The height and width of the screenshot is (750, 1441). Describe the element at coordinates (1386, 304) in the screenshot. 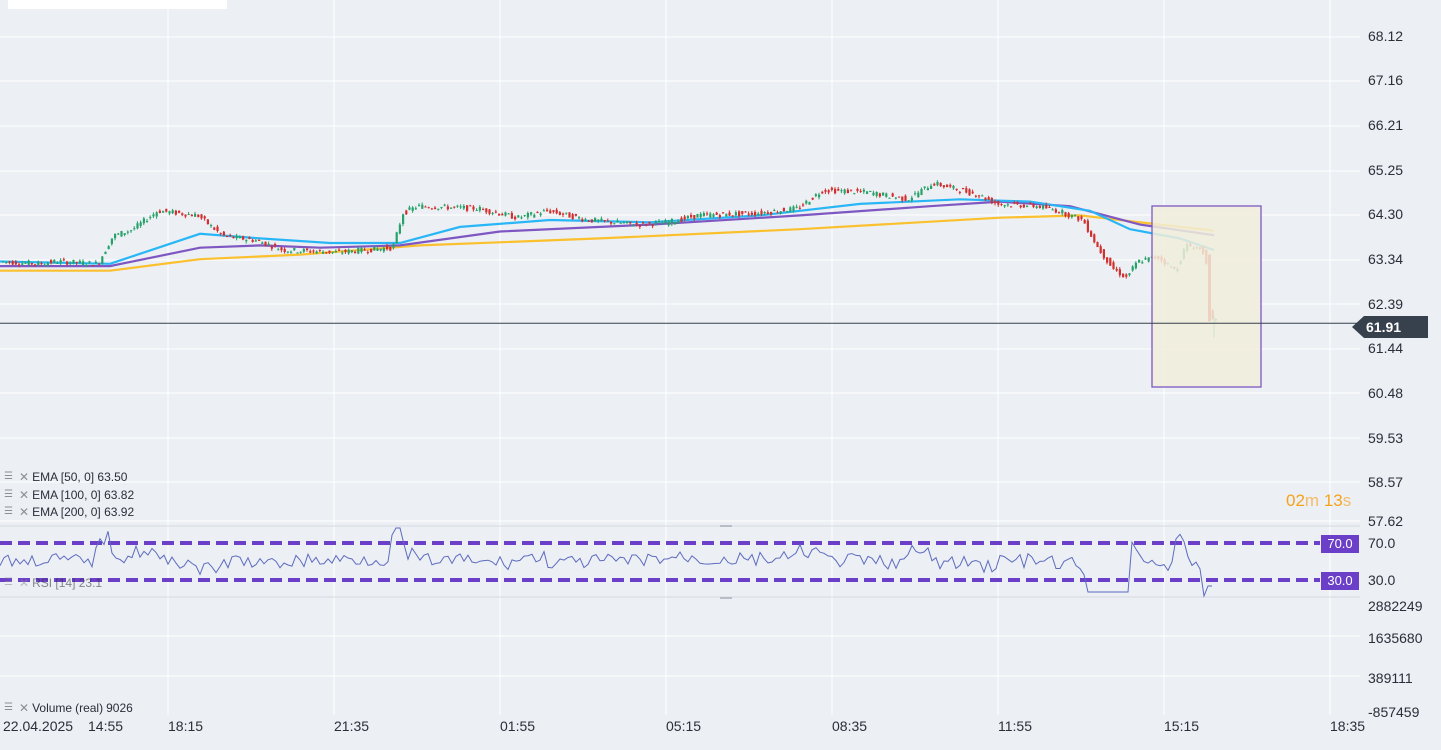

I see `price-axis-label: 62.39` at that location.